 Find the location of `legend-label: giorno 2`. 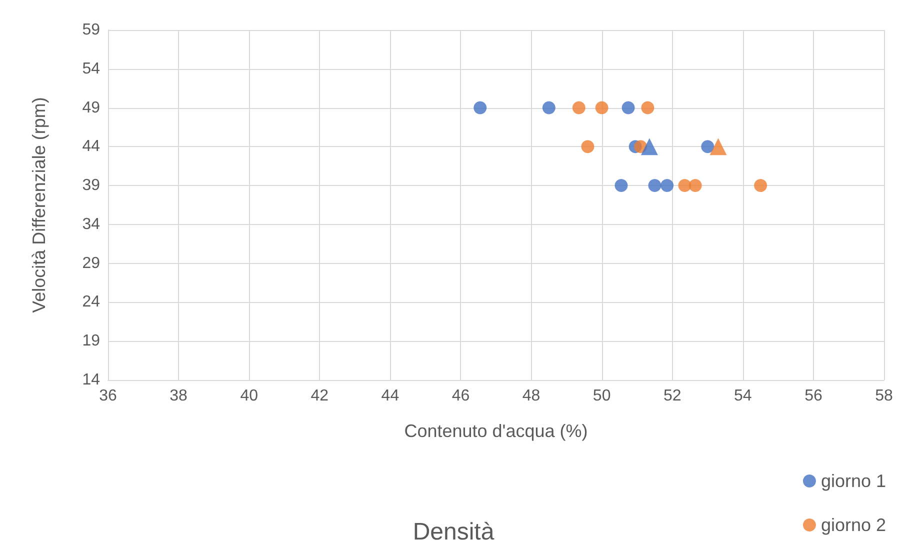

legend-label: giorno 2 is located at coordinates (853, 525).